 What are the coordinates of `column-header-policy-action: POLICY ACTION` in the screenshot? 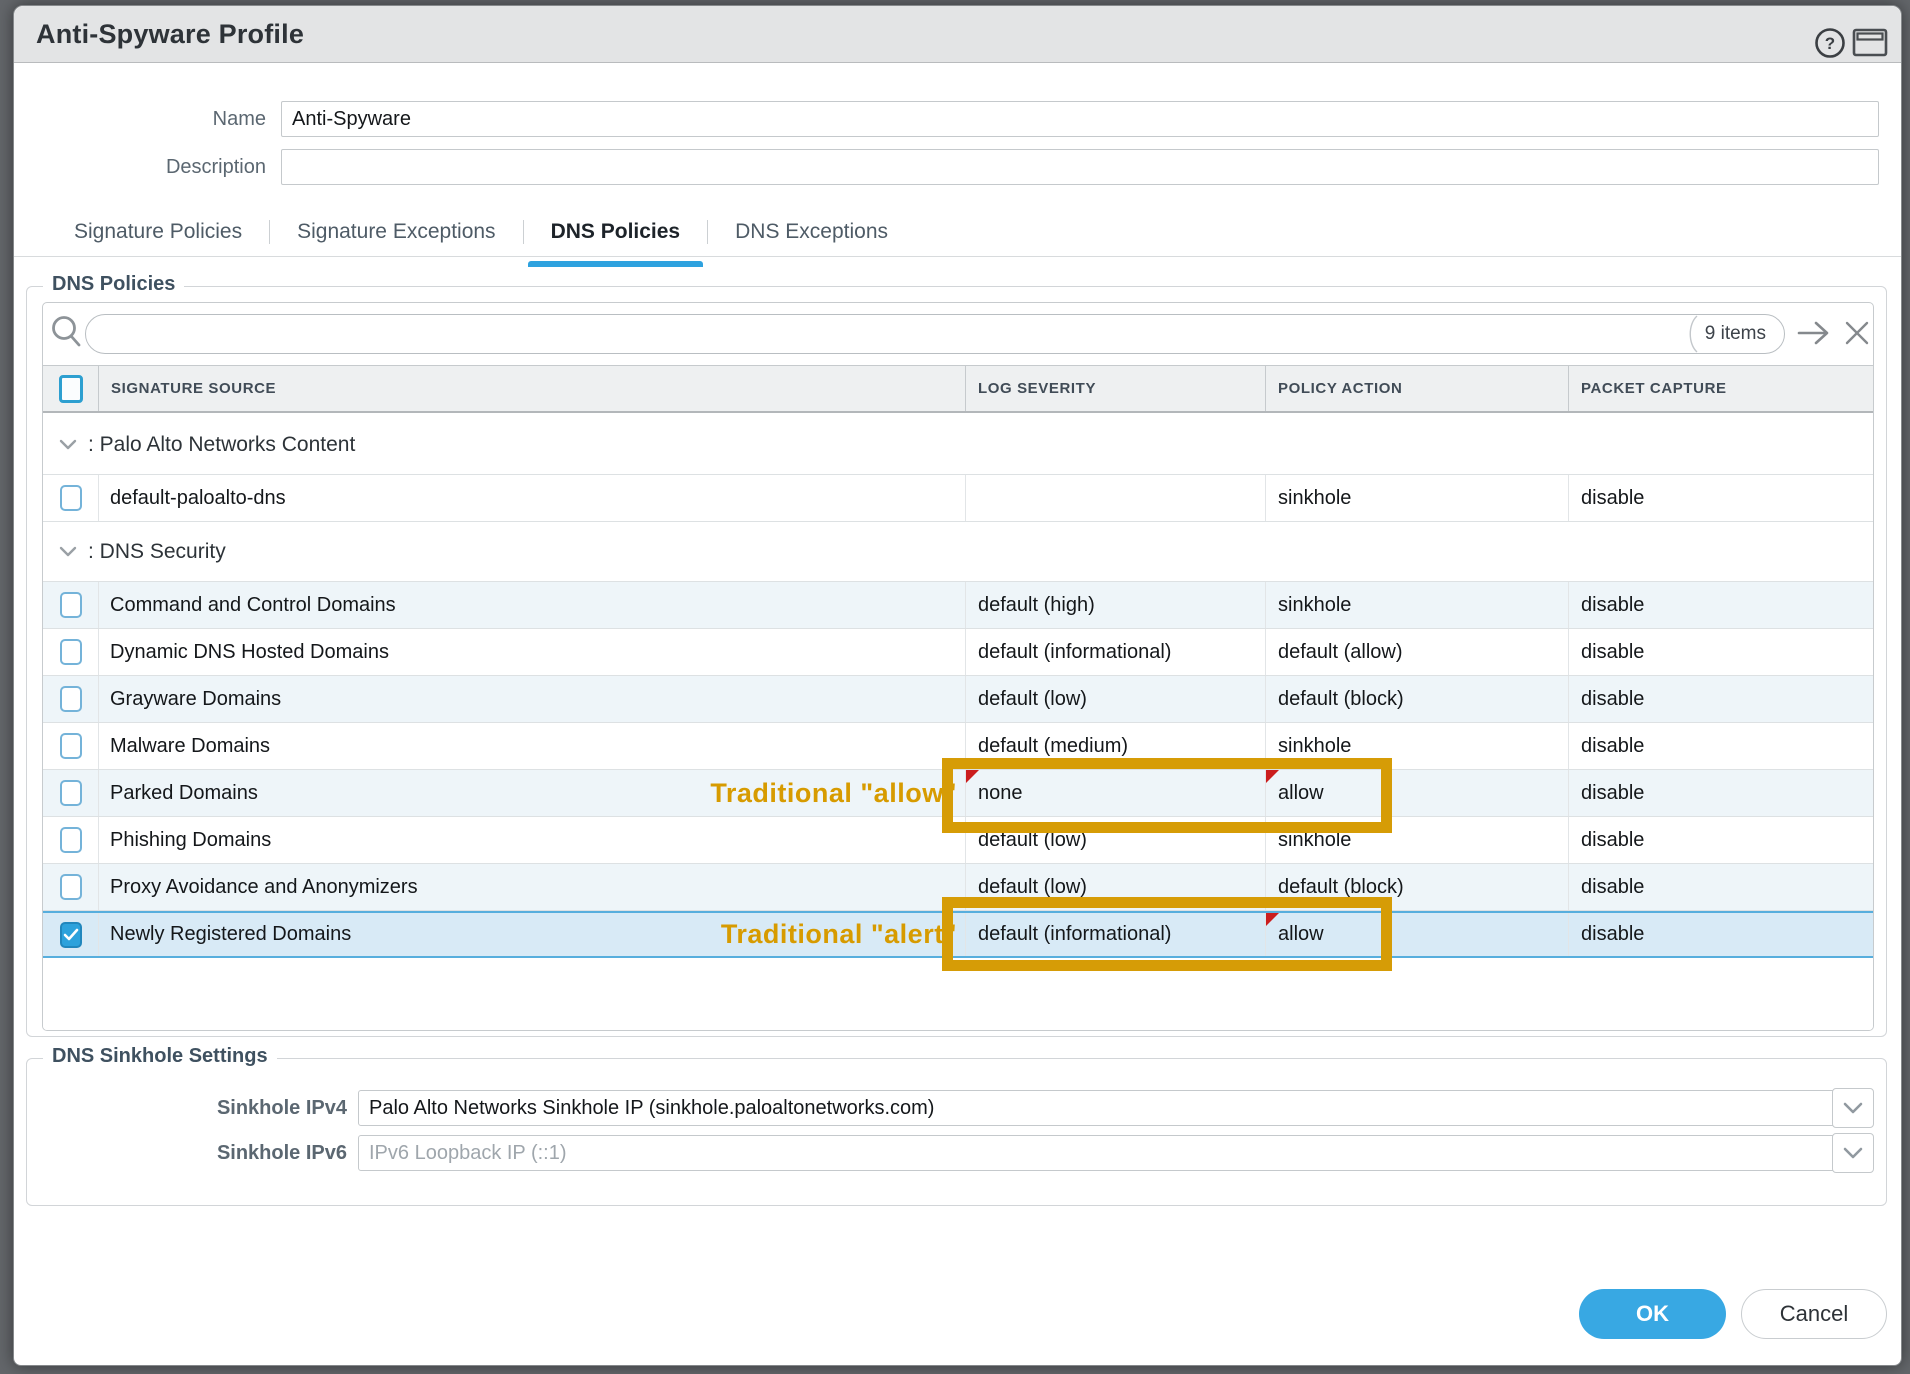 It's located at (1416, 388).